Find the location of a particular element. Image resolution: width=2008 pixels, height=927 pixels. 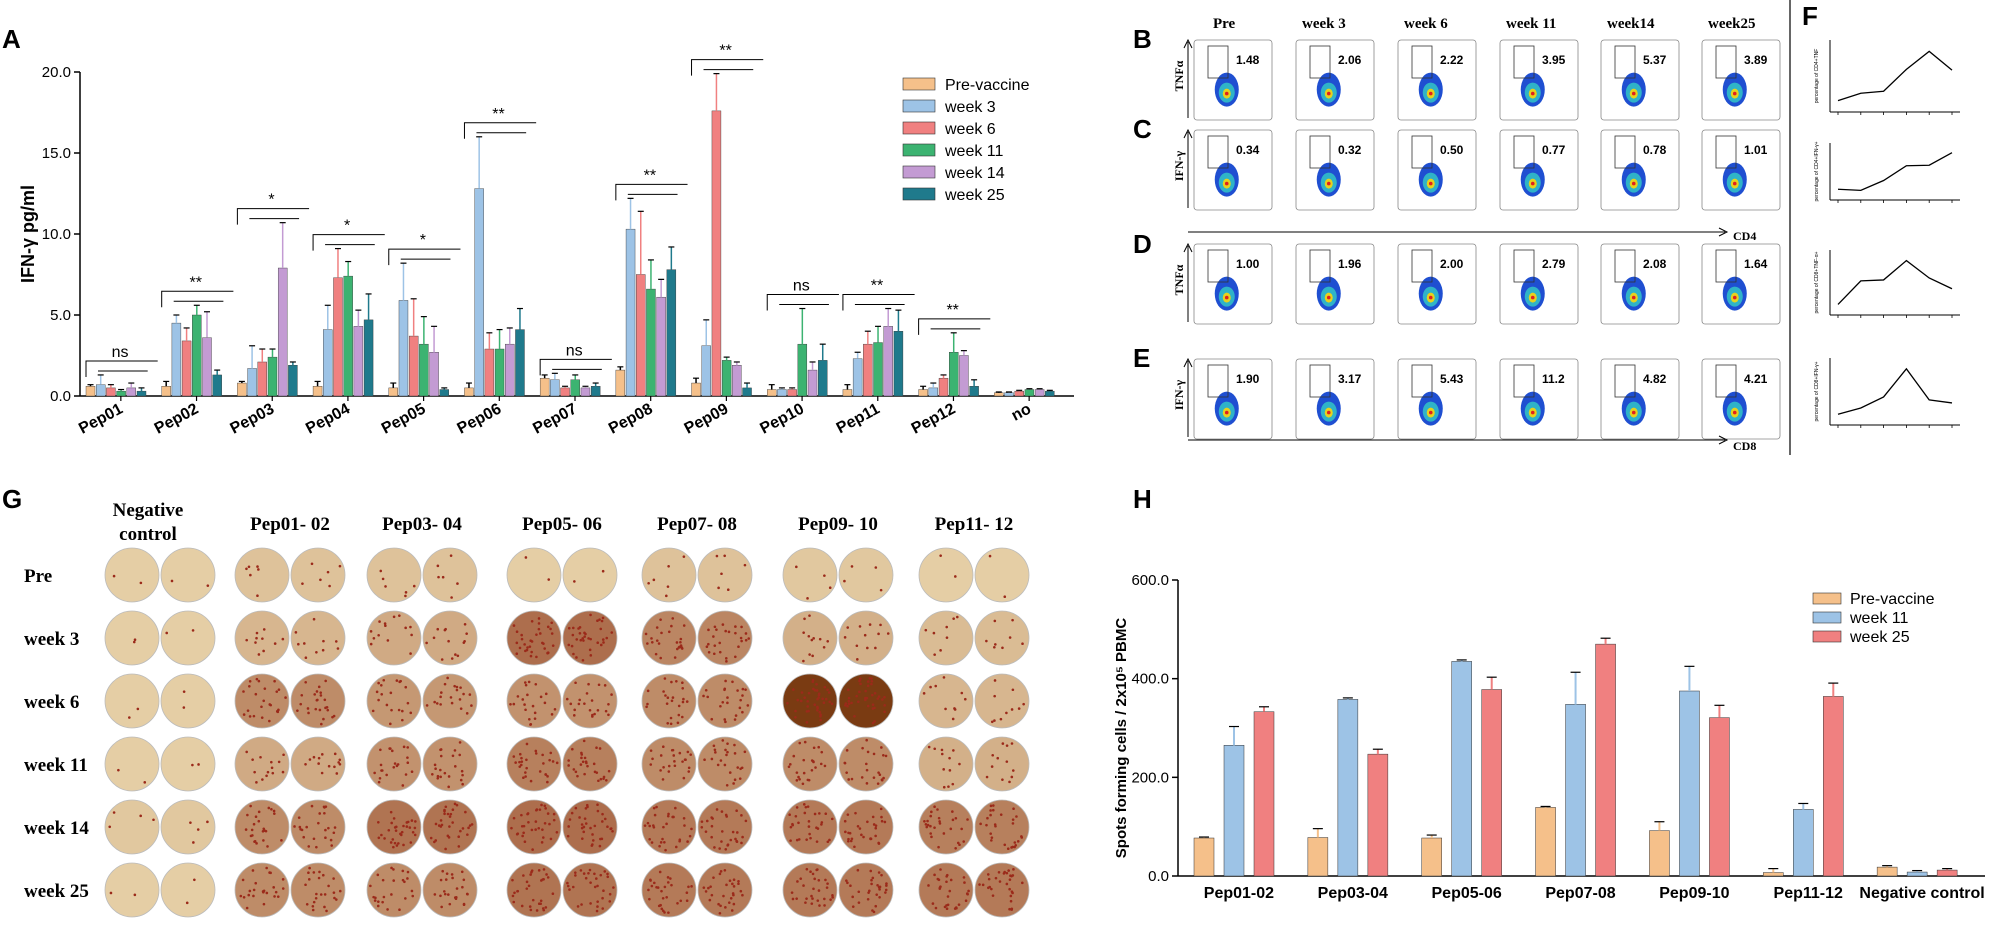

row-label: week 6 is located at coordinates (51, 702).